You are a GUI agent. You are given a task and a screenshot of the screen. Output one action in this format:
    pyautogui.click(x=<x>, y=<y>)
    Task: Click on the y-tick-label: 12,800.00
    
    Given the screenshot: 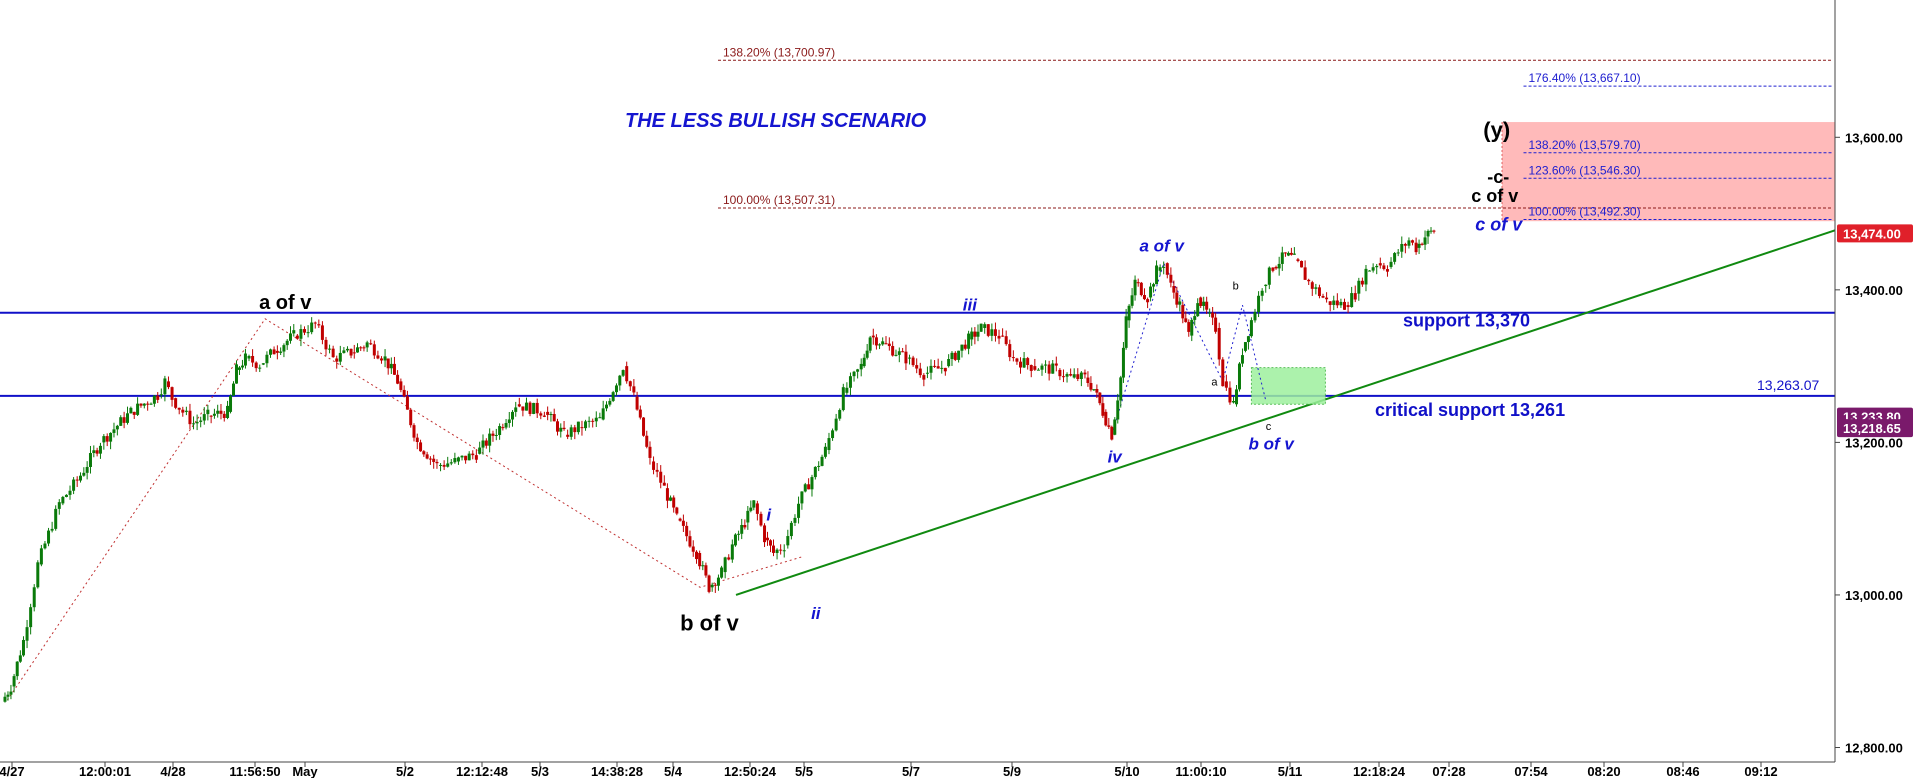 What is the action you would take?
    pyautogui.click(x=1874, y=747)
    